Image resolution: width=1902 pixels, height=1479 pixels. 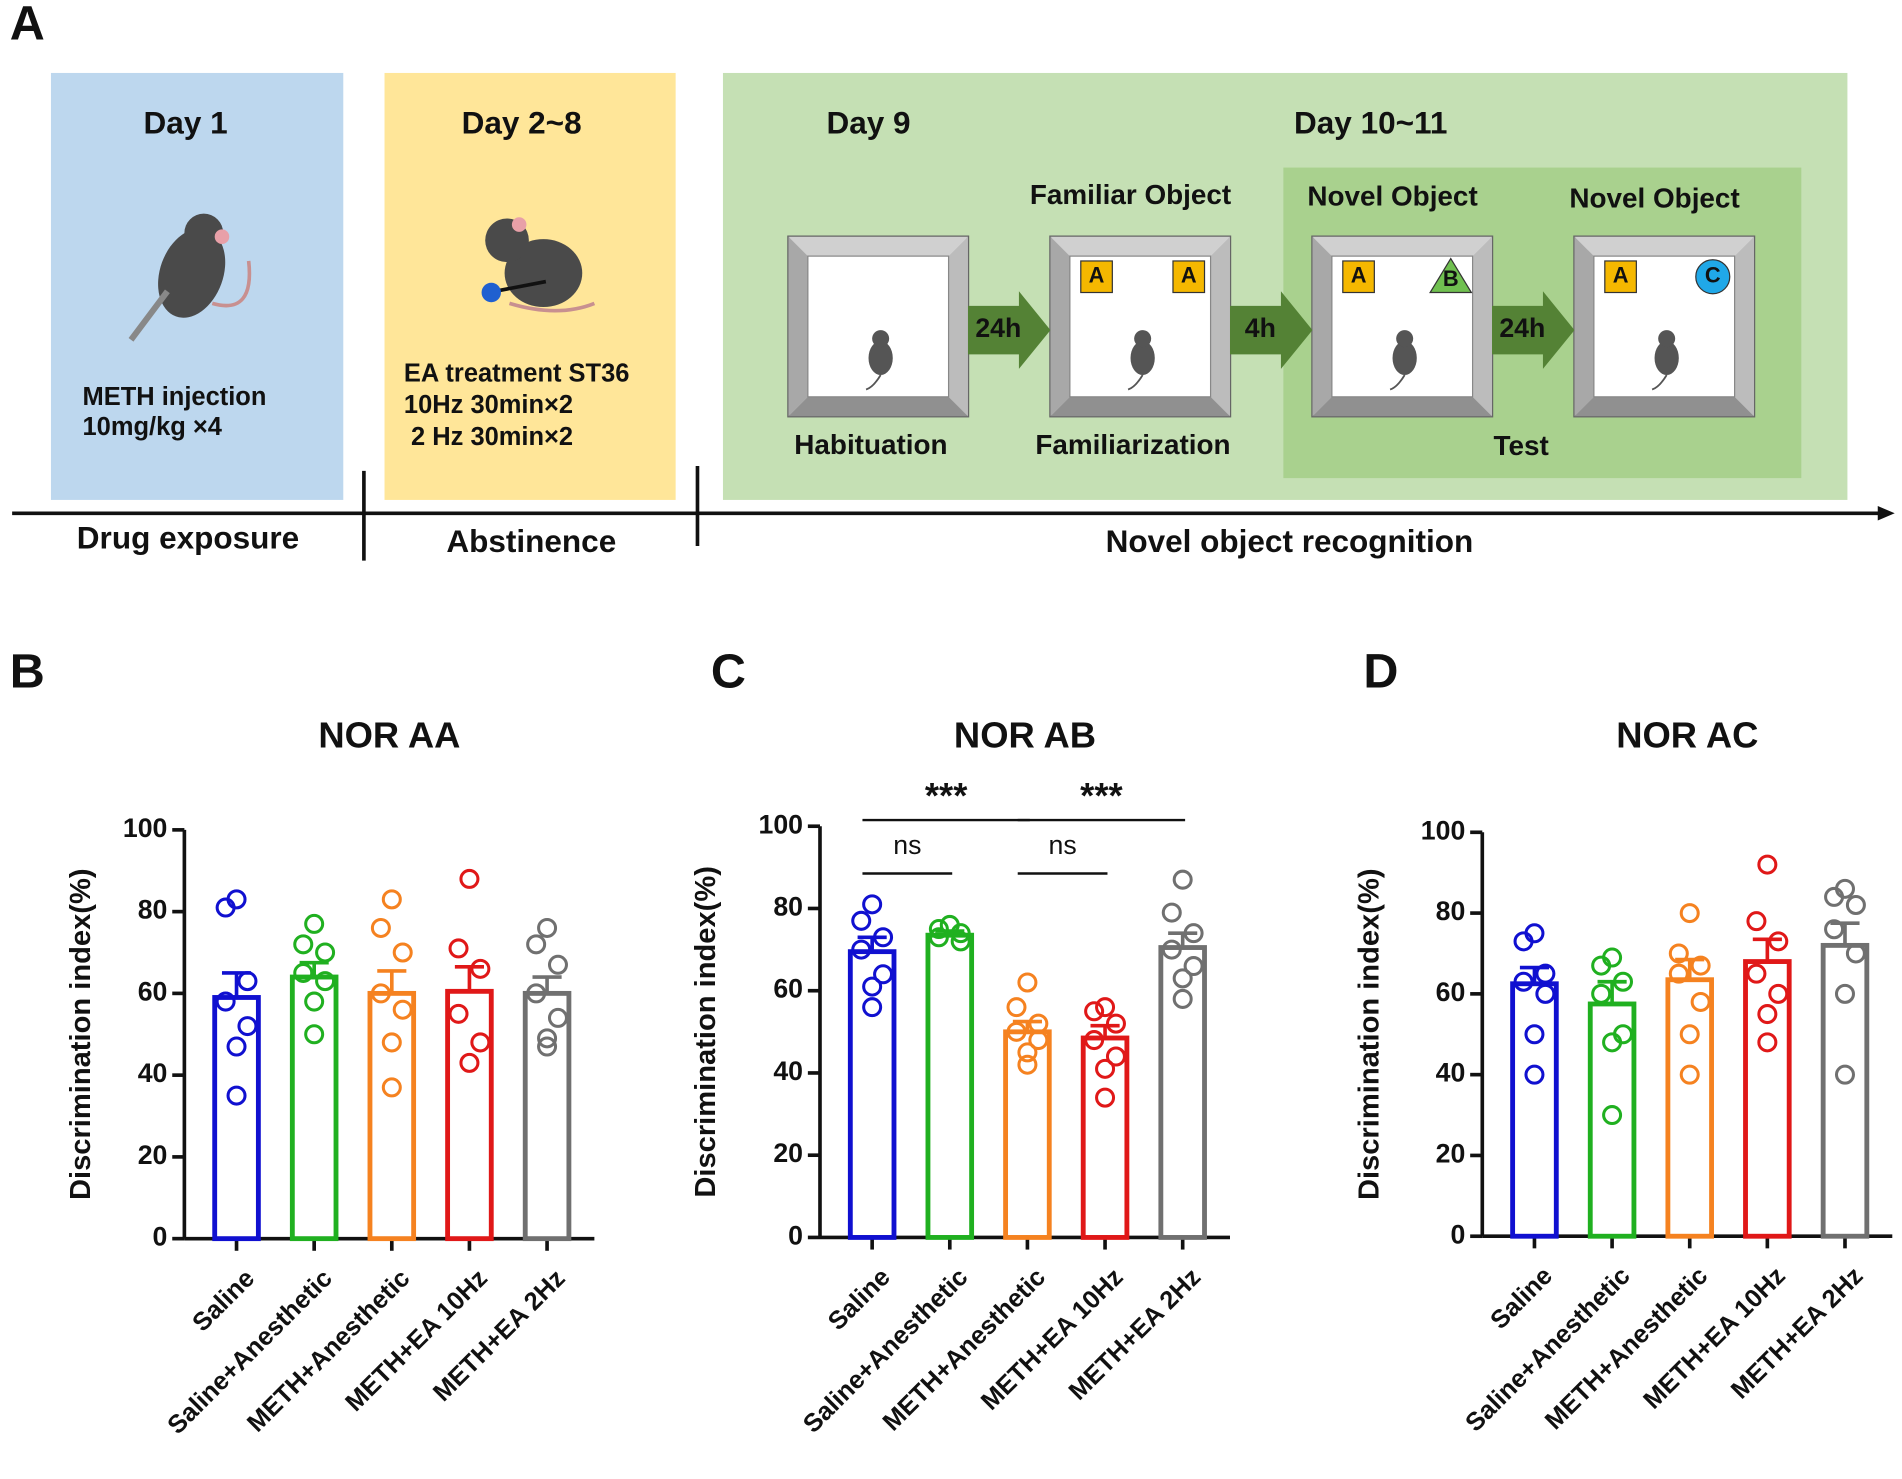 I want to click on y-axis-label: Discrimination index(%), so click(x=1369, y=1034).